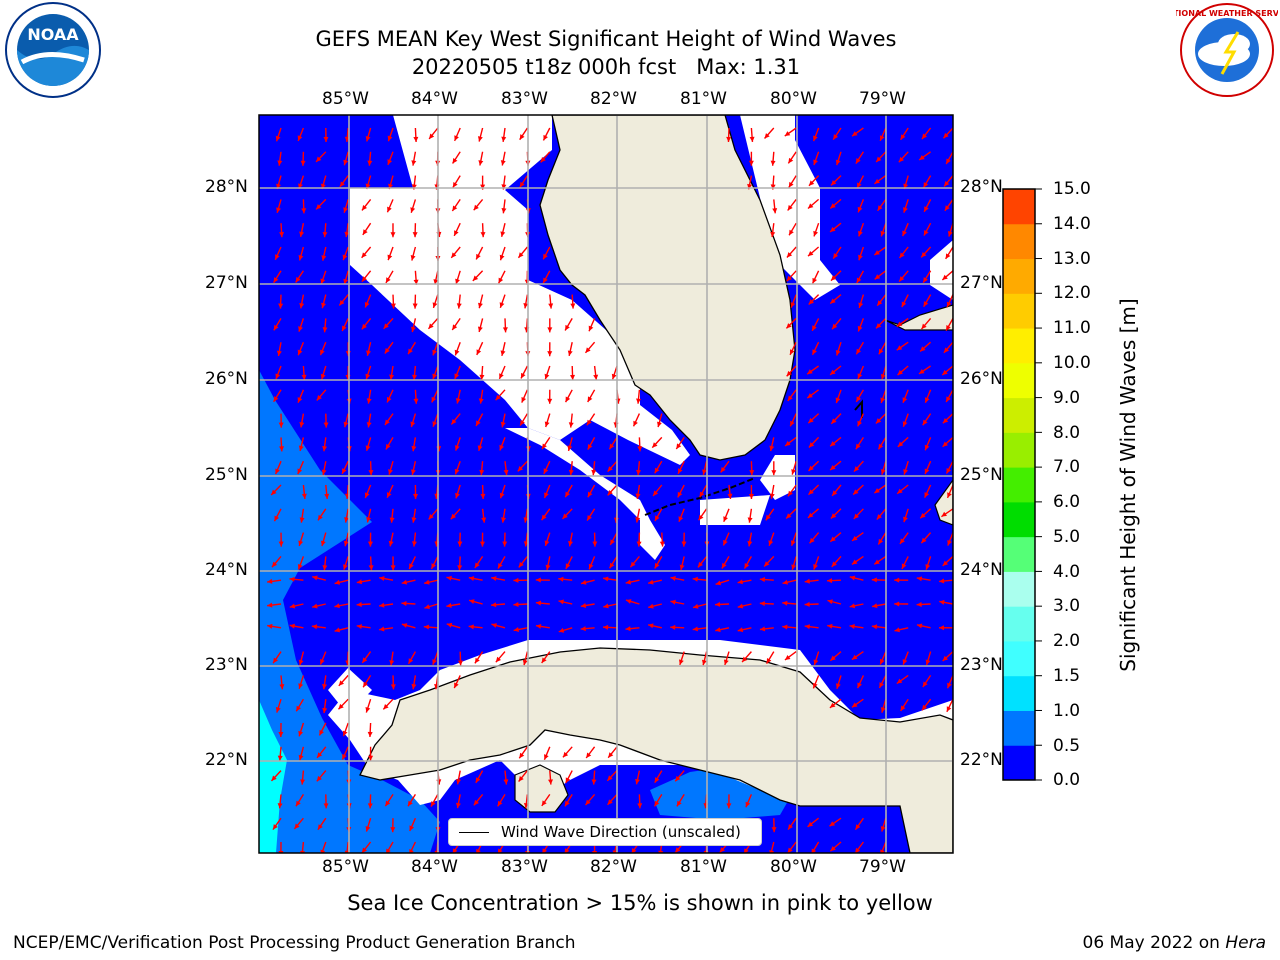 Image resolution: width=1280 pixels, height=960 pixels. I want to click on lat-label-right: 28°N, so click(981, 187).